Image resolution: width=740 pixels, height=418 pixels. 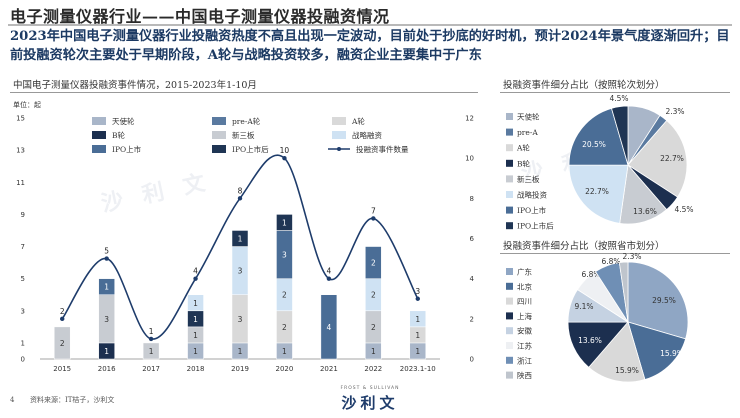 What do you see at coordinates (584, 85) in the screenshot?
I see `pie1-title: 投融资事件细分占比（按照轮次划分）` at bounding box center [584, 85].